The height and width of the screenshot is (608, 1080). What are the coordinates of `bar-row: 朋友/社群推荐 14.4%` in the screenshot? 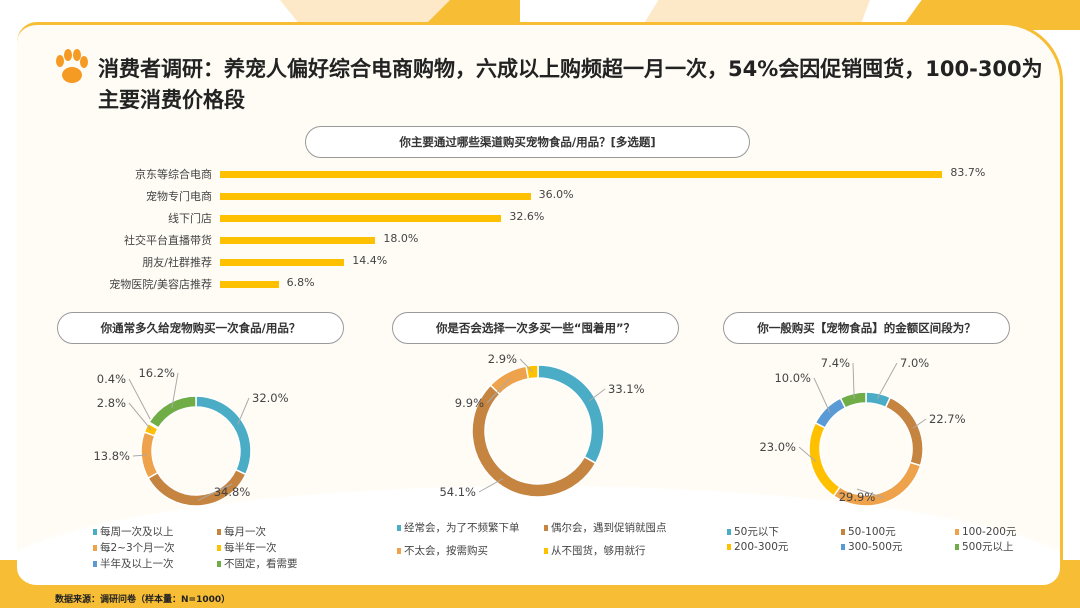 It's located at (500, 262).